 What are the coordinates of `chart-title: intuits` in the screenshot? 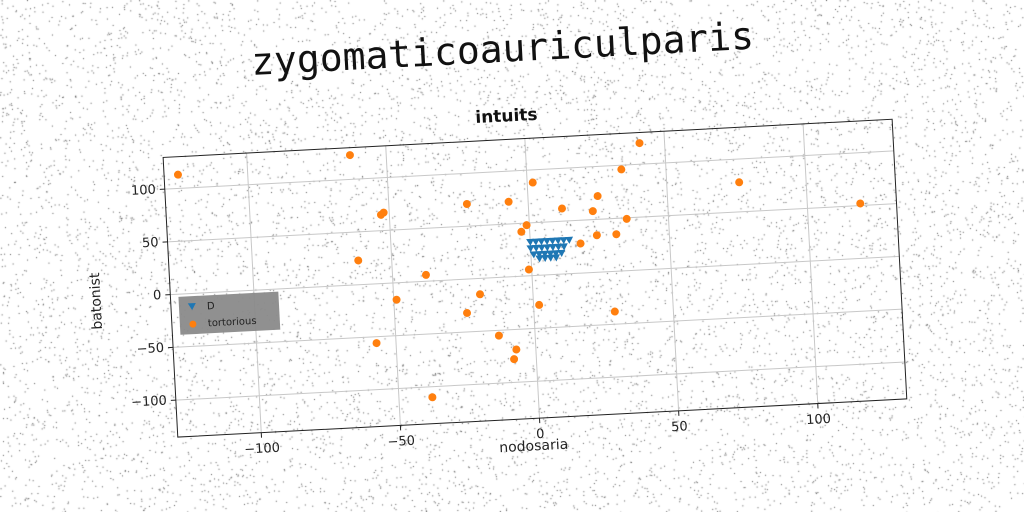 It's located at (506, 116).